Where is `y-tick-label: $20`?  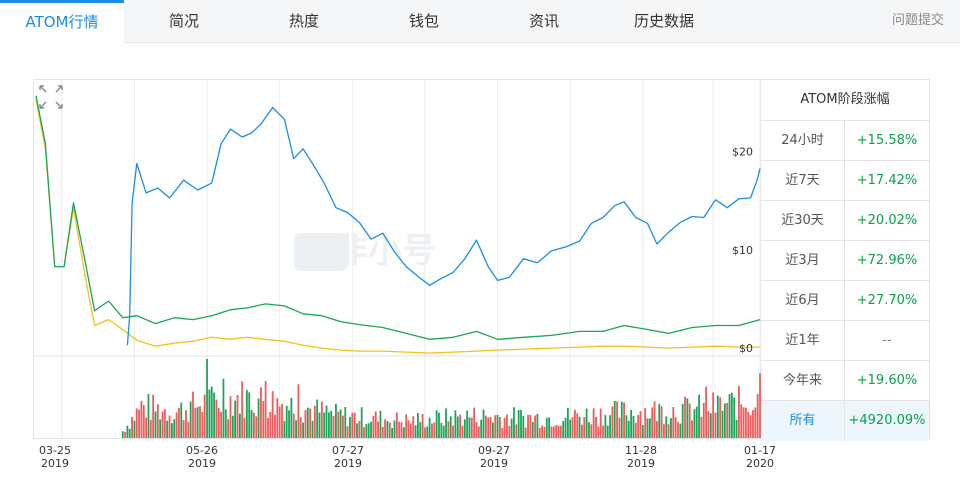 y-tick-label: $20 is located at coordinates (742, 152).